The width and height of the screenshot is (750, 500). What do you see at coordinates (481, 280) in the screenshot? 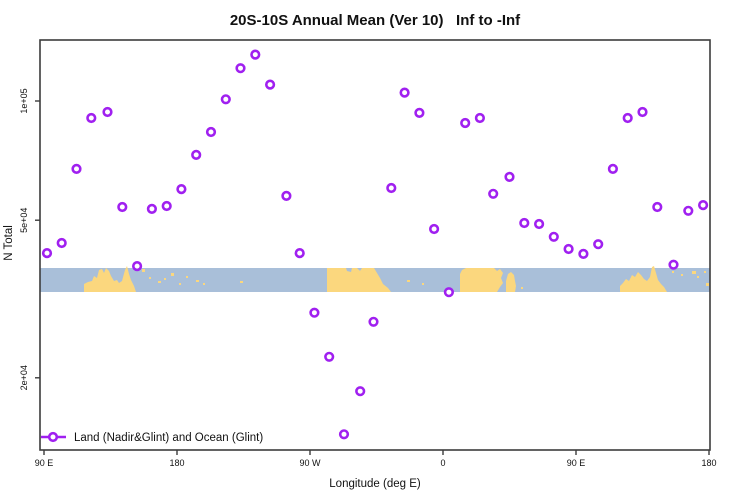
I see `land-africa` at bounding box center [481, 280].